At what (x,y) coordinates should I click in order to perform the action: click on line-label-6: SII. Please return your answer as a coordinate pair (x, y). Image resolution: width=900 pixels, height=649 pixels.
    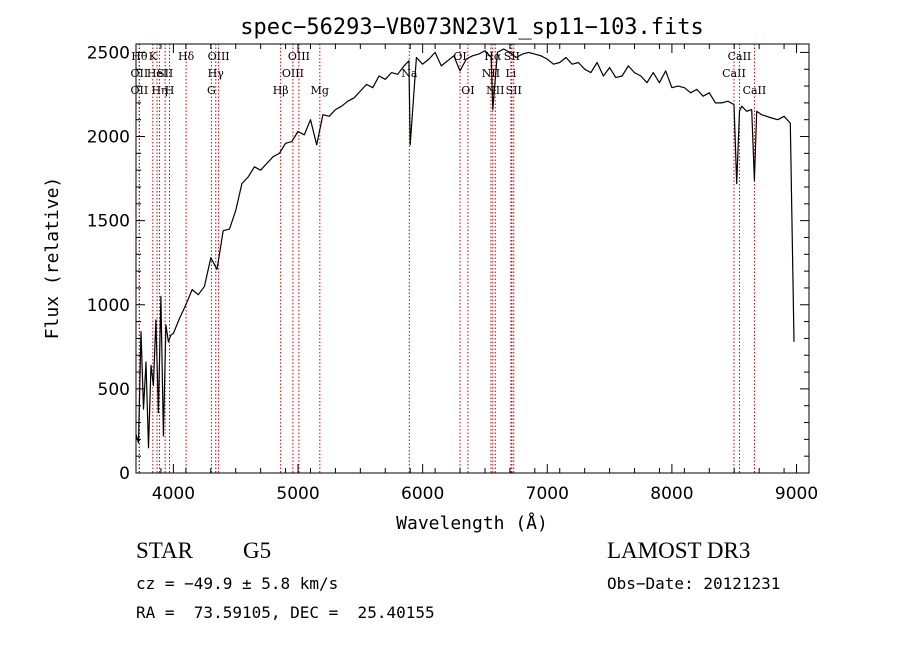
    Looking at the image, I should click on (165, 73).